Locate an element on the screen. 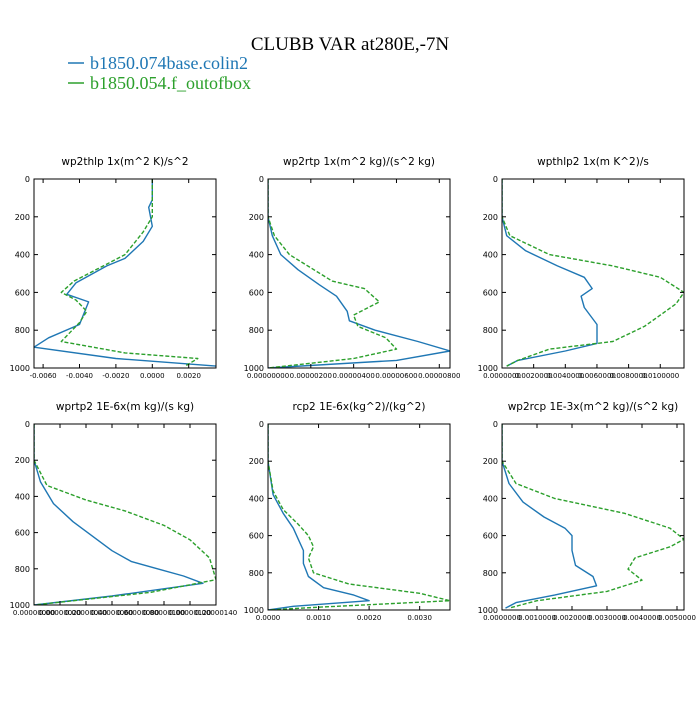  x-tick-label: 0.0030000 is located at coordinates (607, 618).